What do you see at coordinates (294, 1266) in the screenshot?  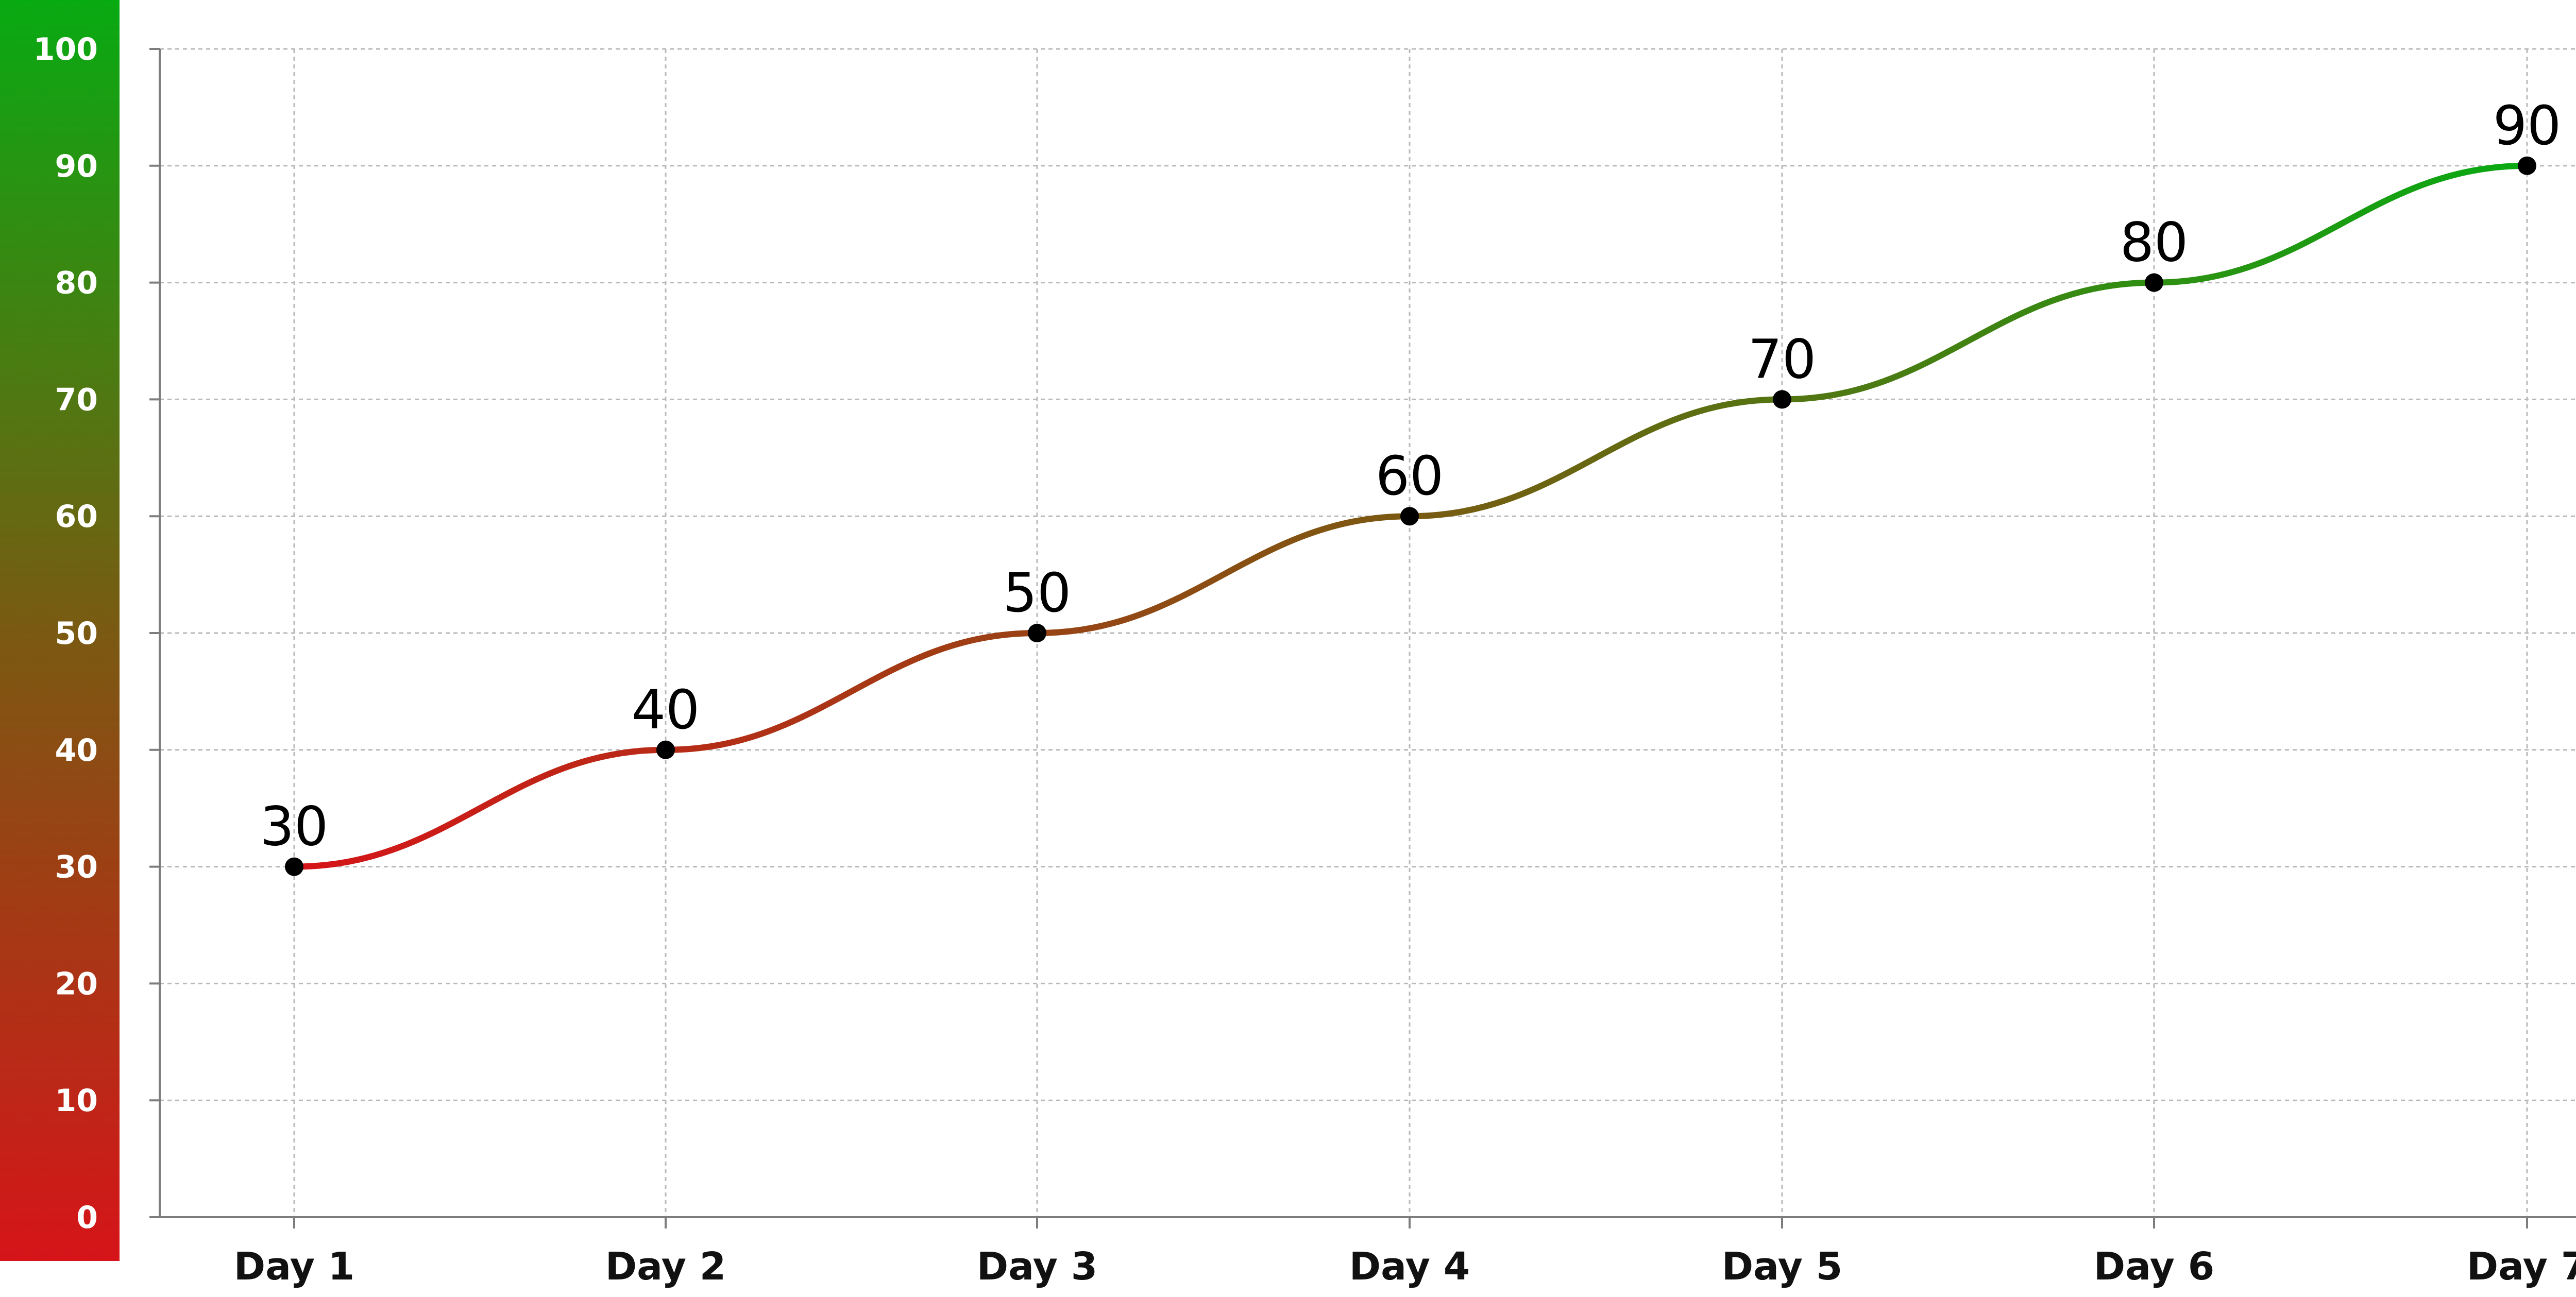 I see `x-tick-label-1: Day 1` at bounding box center [294, 1266].